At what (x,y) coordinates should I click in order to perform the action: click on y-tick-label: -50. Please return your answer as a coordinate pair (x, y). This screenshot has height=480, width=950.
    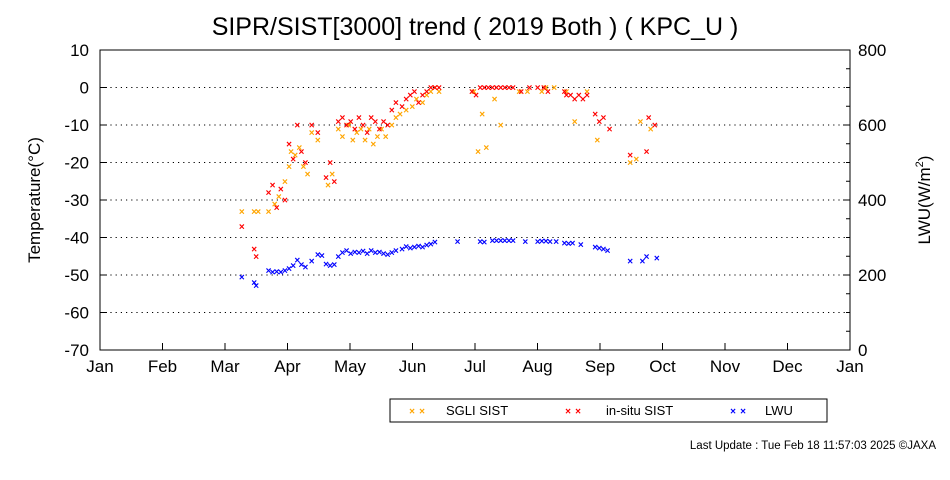
    Looking at the image, I should click on (76, 275).